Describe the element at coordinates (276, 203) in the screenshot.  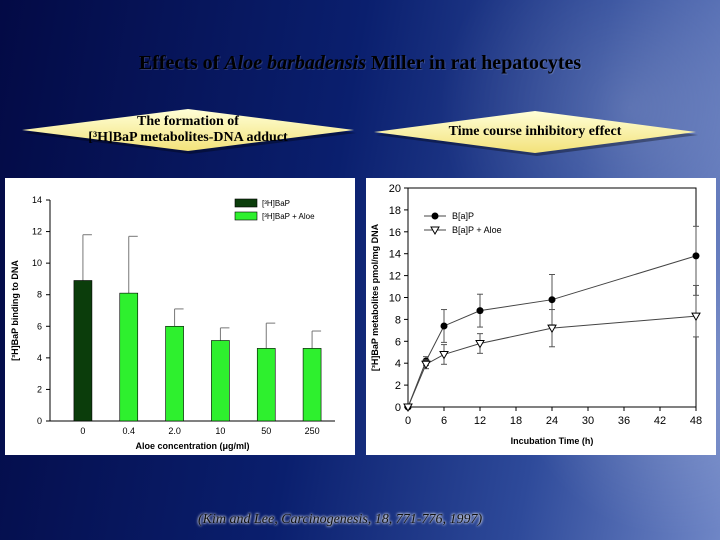
I see `legend-label: [³H]BaP` at that location.